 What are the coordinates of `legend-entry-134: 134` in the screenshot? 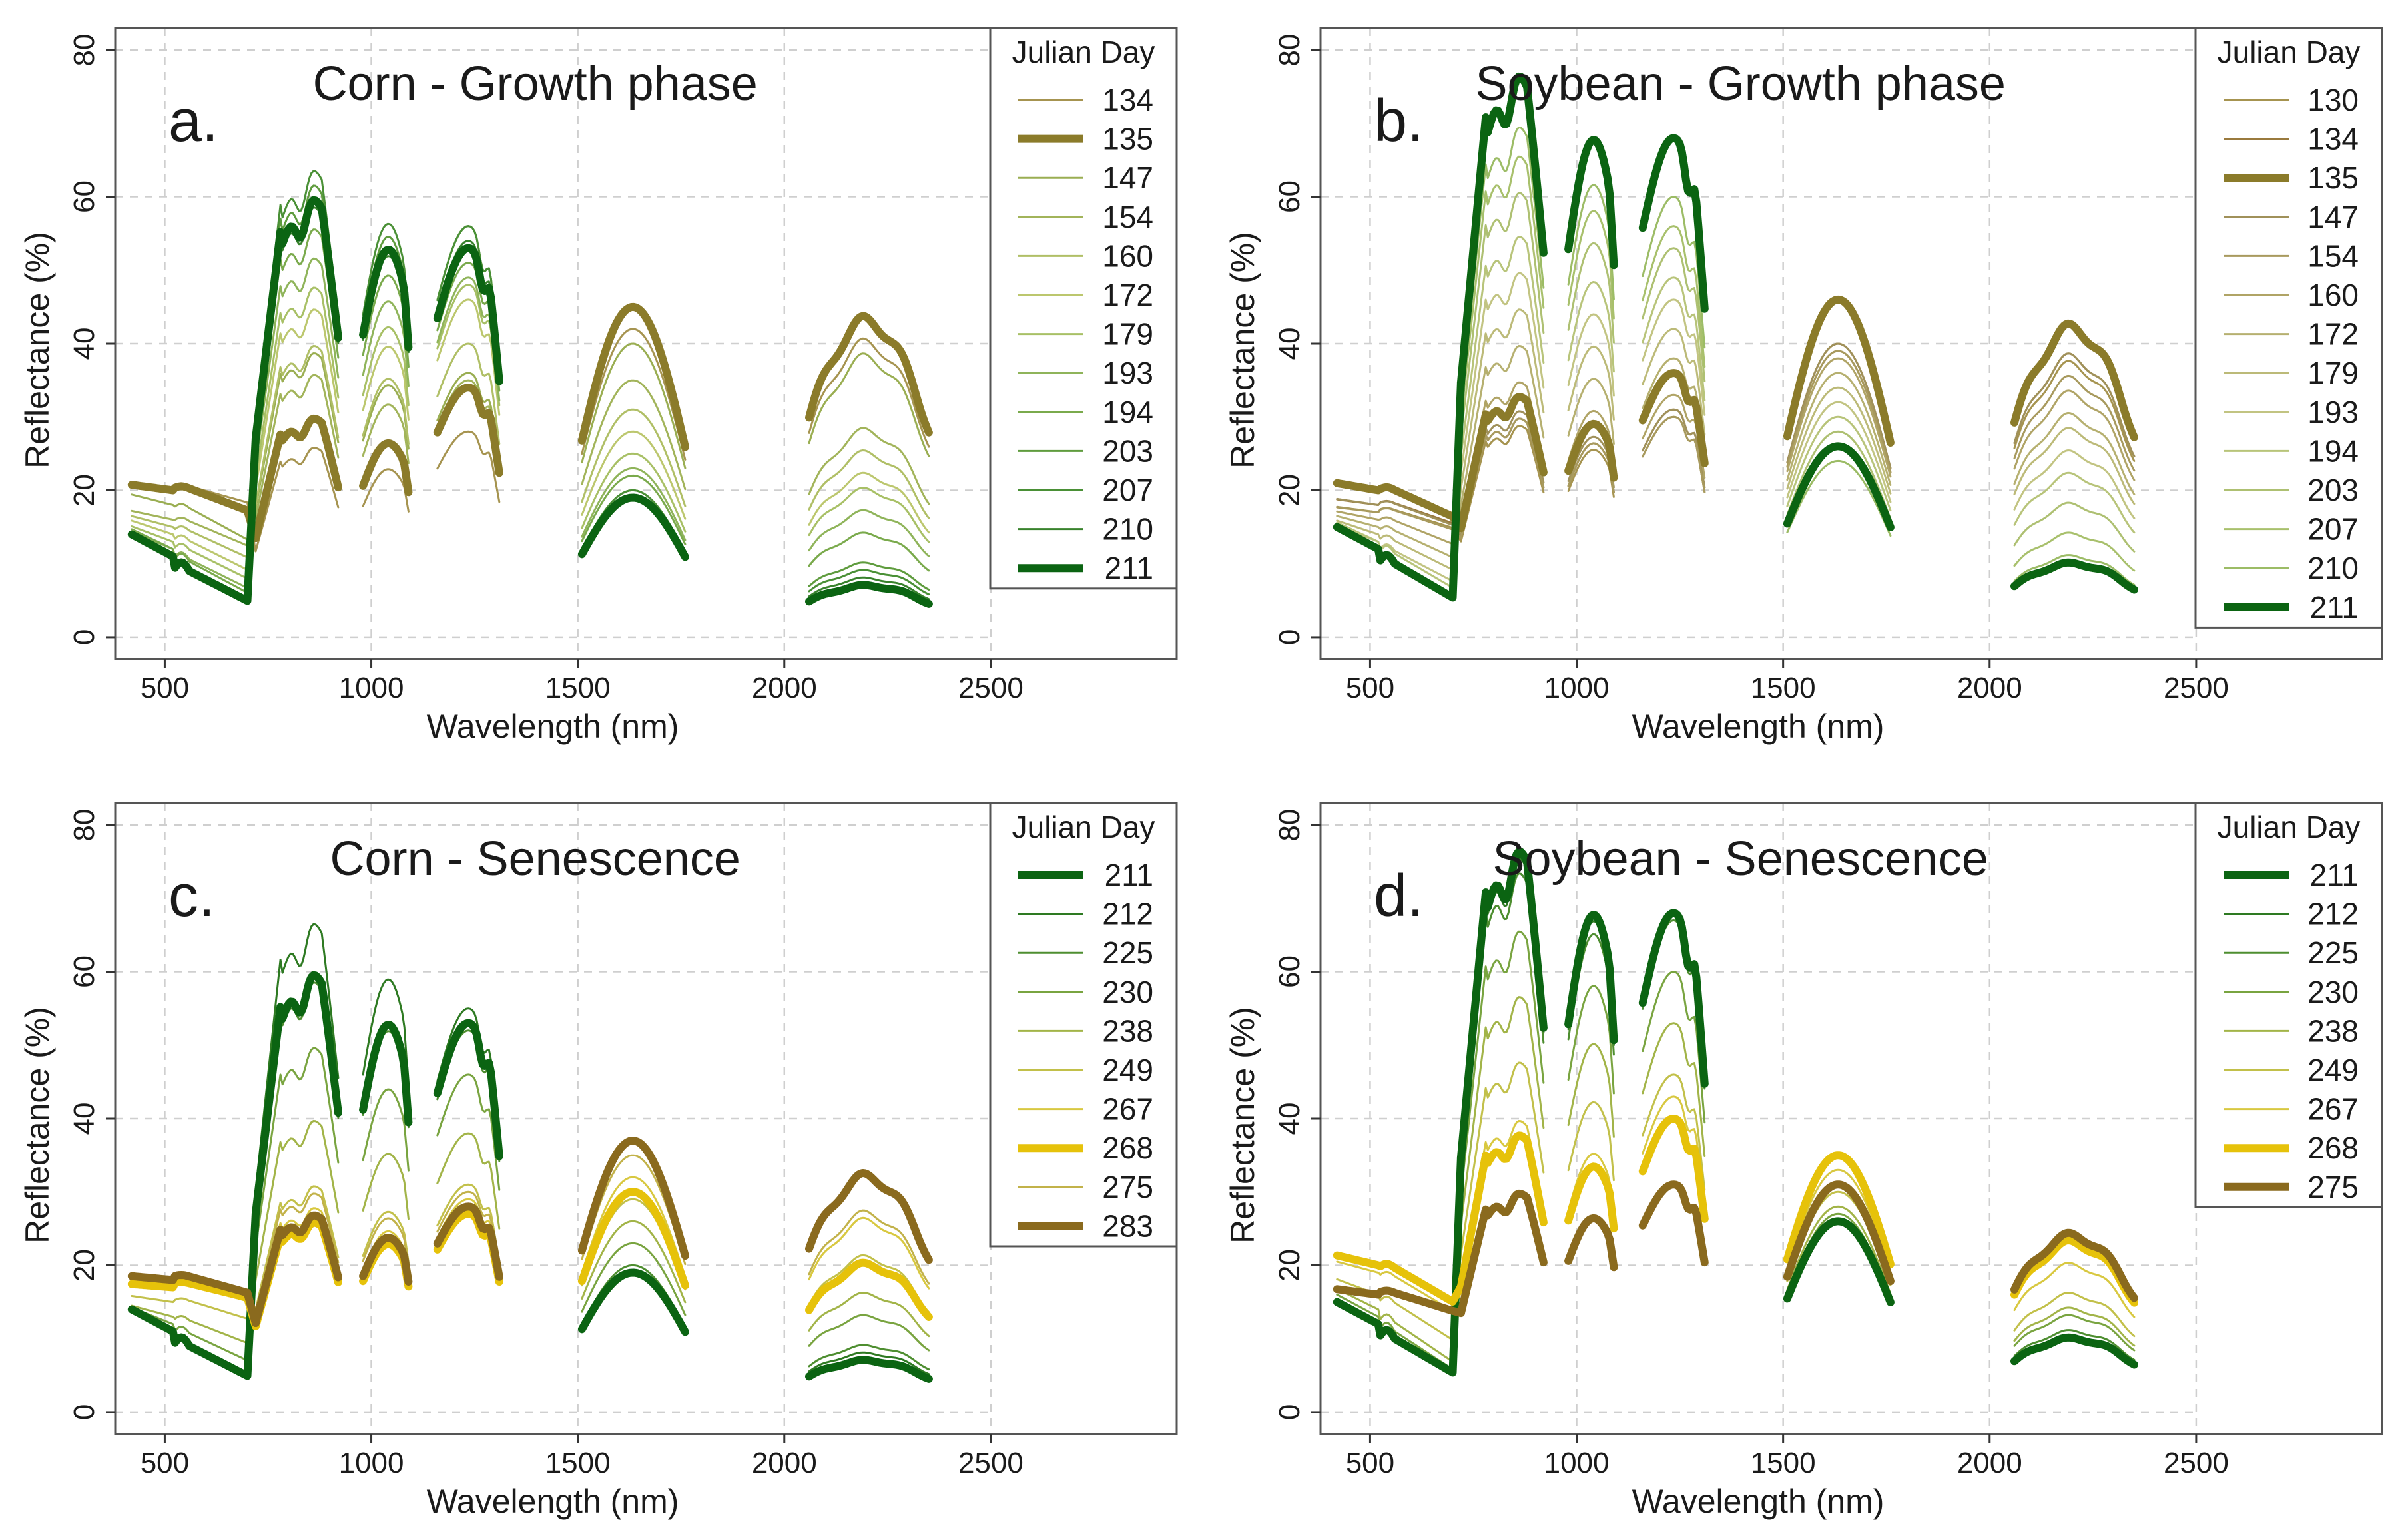 It's located at (2333, 139).